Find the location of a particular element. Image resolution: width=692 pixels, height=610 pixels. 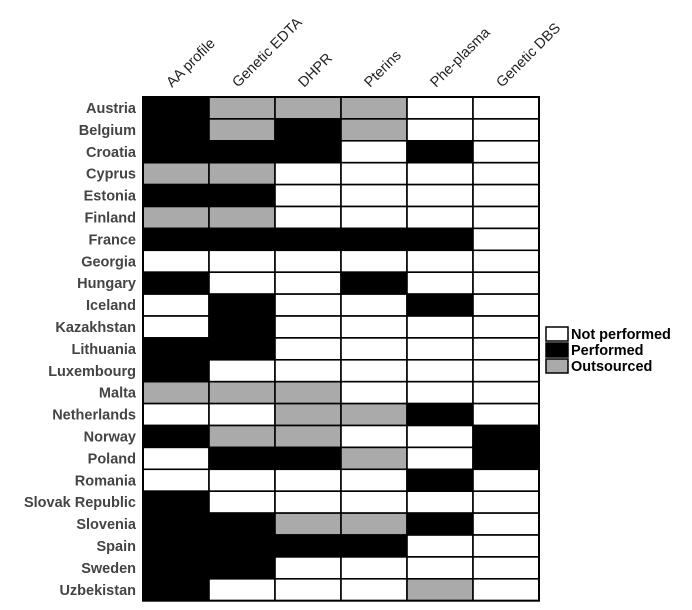

cell-sweden-aa-profile is located at coordinates (176, 568).